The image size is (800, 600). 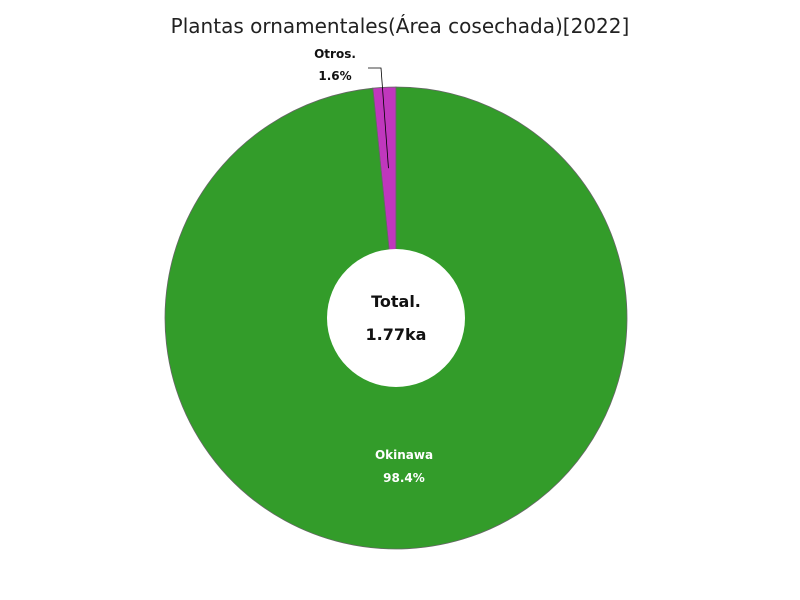 What do you see at coordinates (334, 76) in the screenshot?
I see `slice-percent-otros: 1.6%` at bounding box center [334, 76].